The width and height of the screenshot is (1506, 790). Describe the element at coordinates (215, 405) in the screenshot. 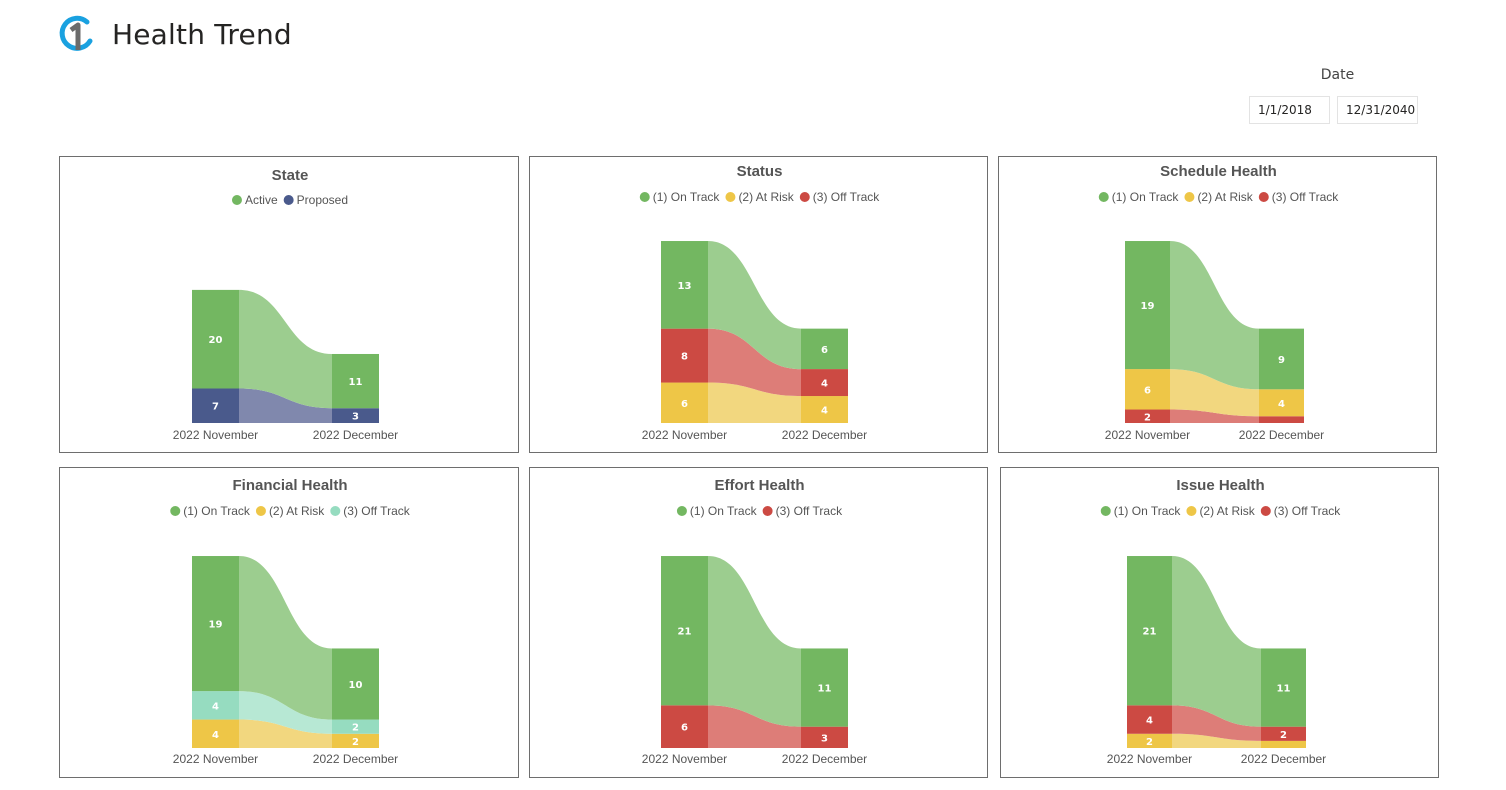

I see `bar-proposed-2022-november` at that location.